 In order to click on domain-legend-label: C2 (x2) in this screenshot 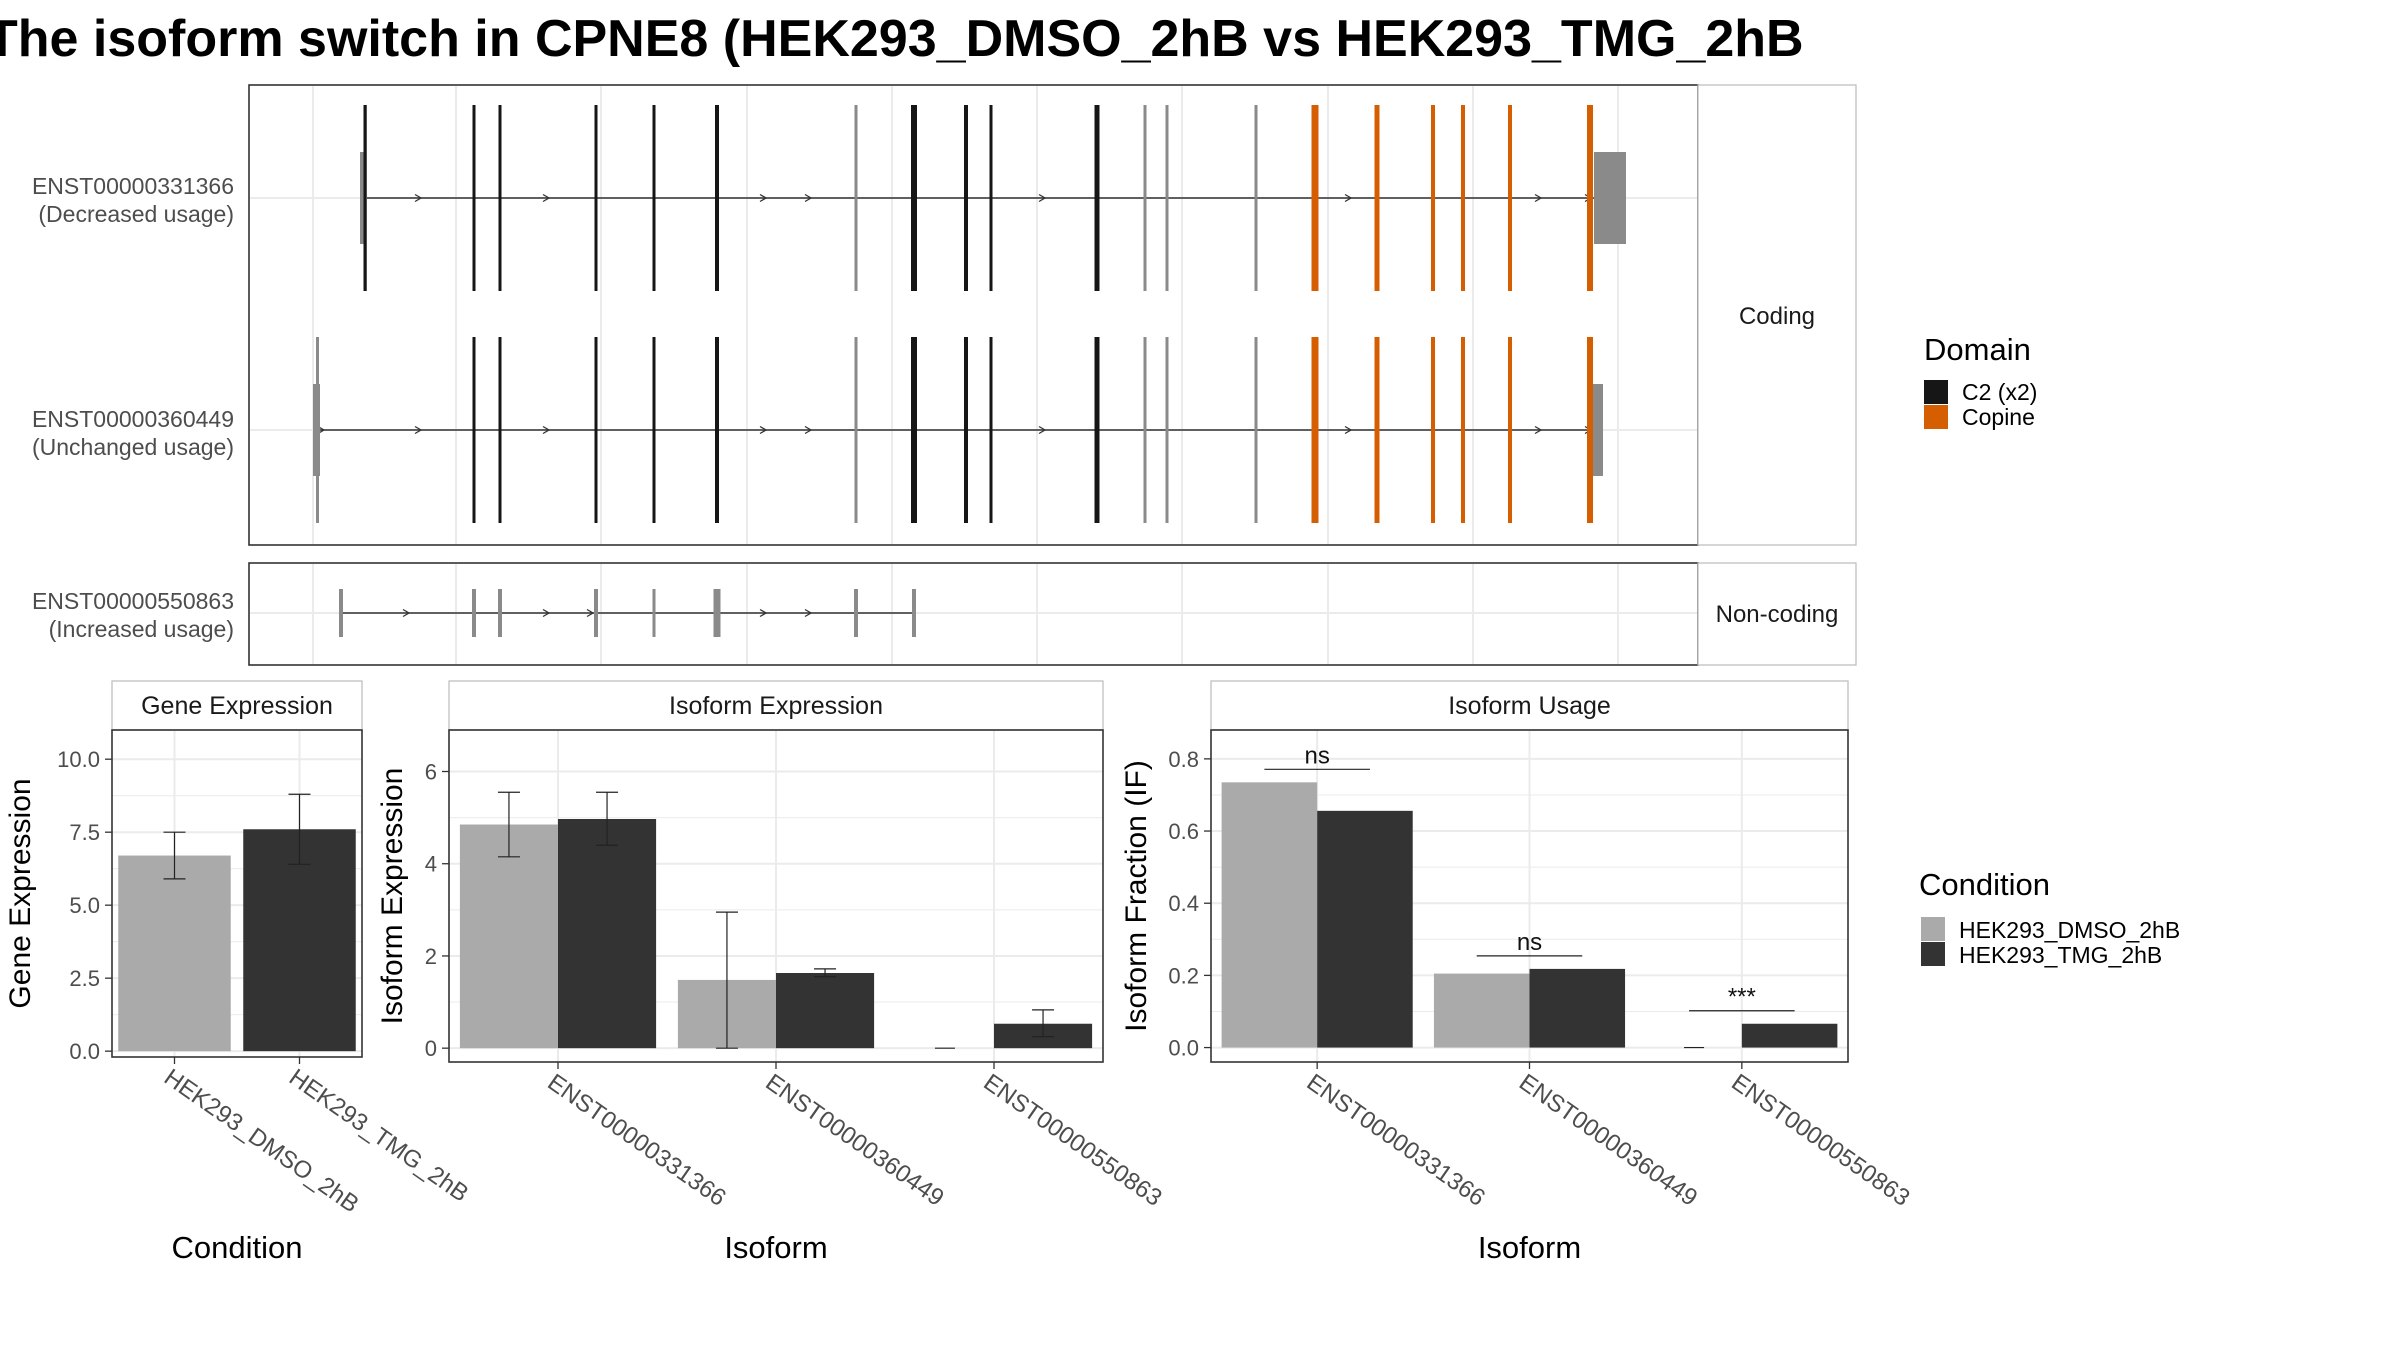, I will do `click(1999, 392)`.